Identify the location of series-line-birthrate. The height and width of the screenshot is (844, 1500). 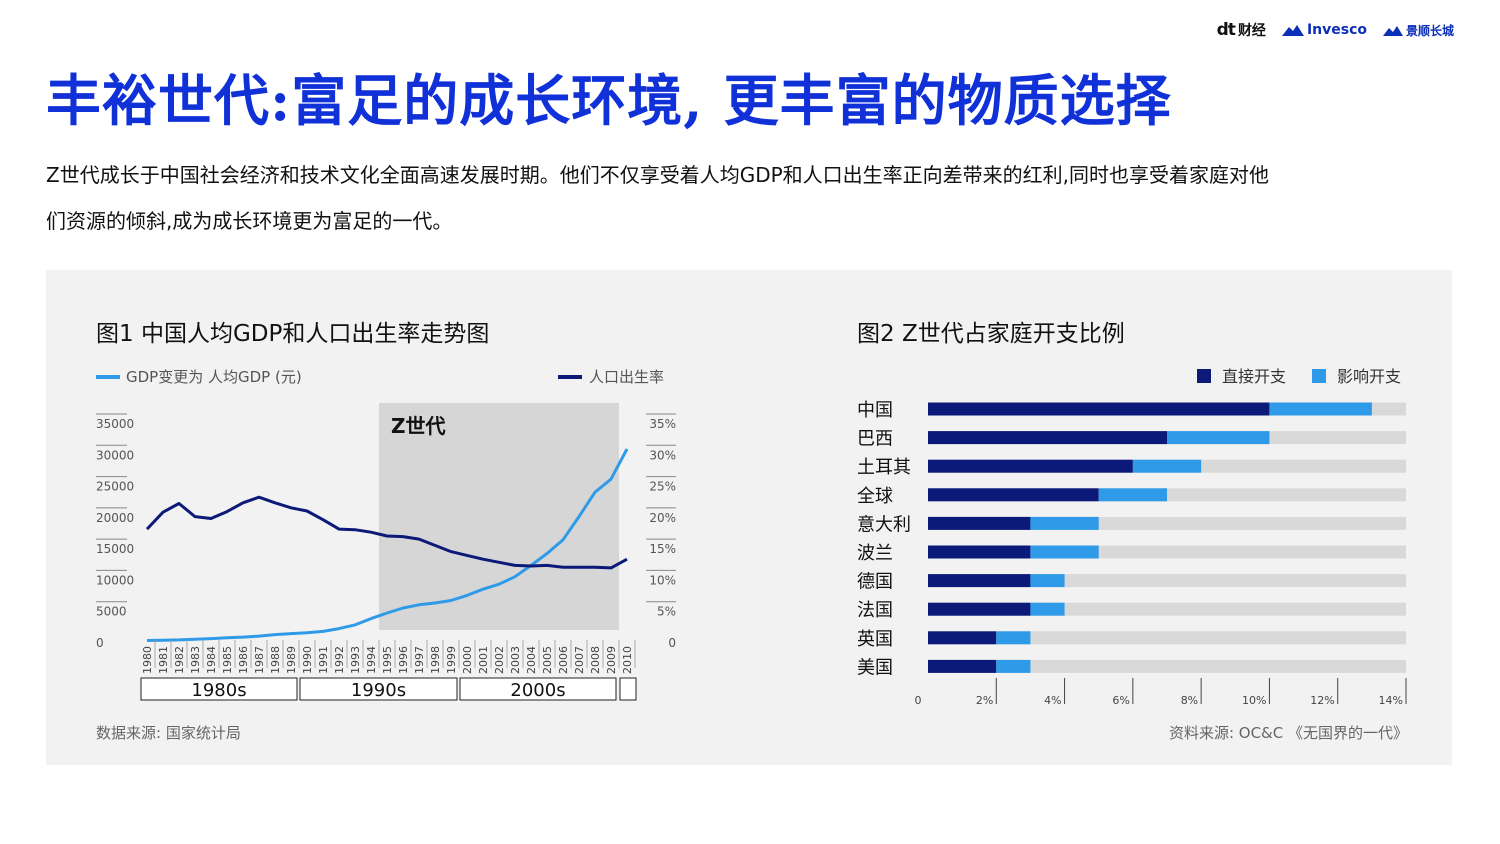
(386, 532).